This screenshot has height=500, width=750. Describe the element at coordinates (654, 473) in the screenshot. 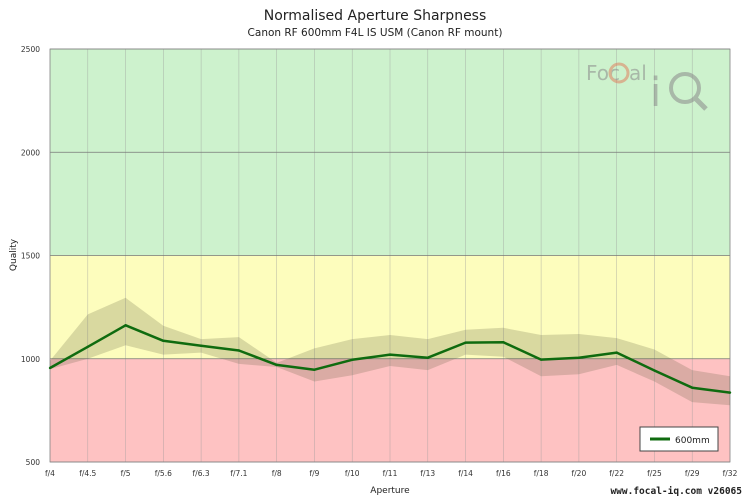

I see `x-tick-f/25: f/25` at that location.